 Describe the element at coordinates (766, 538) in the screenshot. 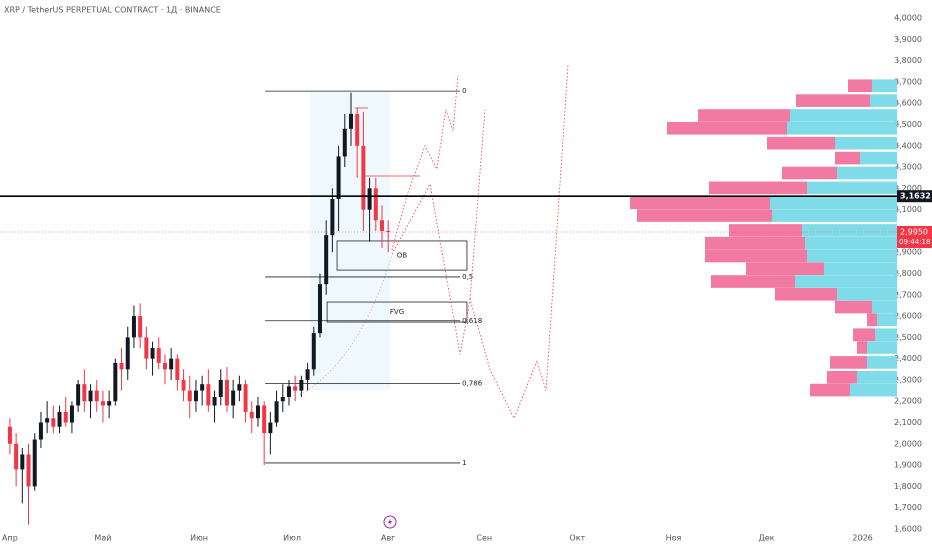

I see `x-tick-label: Дек` at that location.